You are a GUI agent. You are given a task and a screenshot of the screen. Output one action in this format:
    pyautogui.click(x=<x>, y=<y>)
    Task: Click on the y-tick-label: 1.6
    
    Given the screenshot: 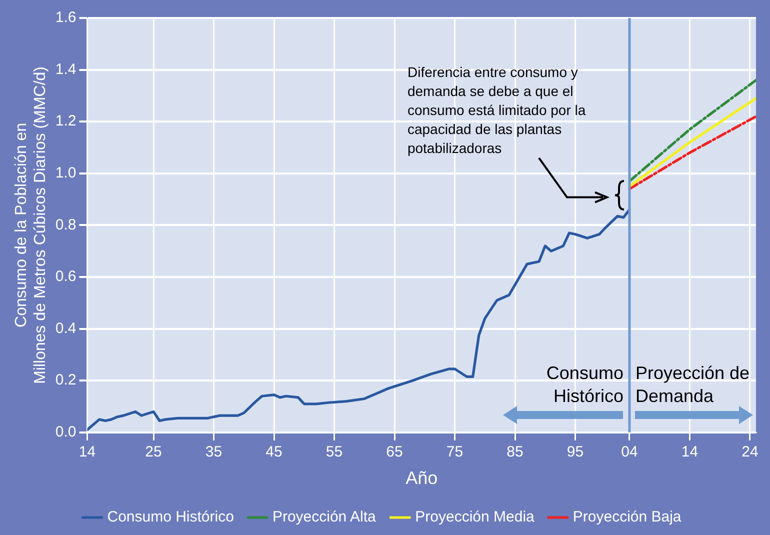 What is the action you would take?
    pyautogui.click(x=65, y=17)
    